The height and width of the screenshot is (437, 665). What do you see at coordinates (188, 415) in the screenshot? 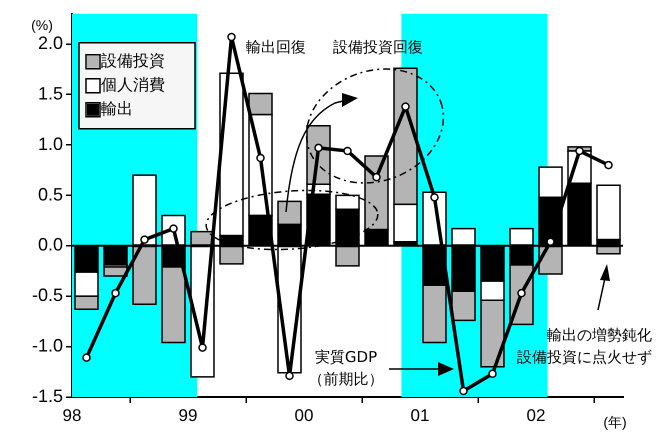
I see `x-tick-label: 99` at bounding box center [188, 415].